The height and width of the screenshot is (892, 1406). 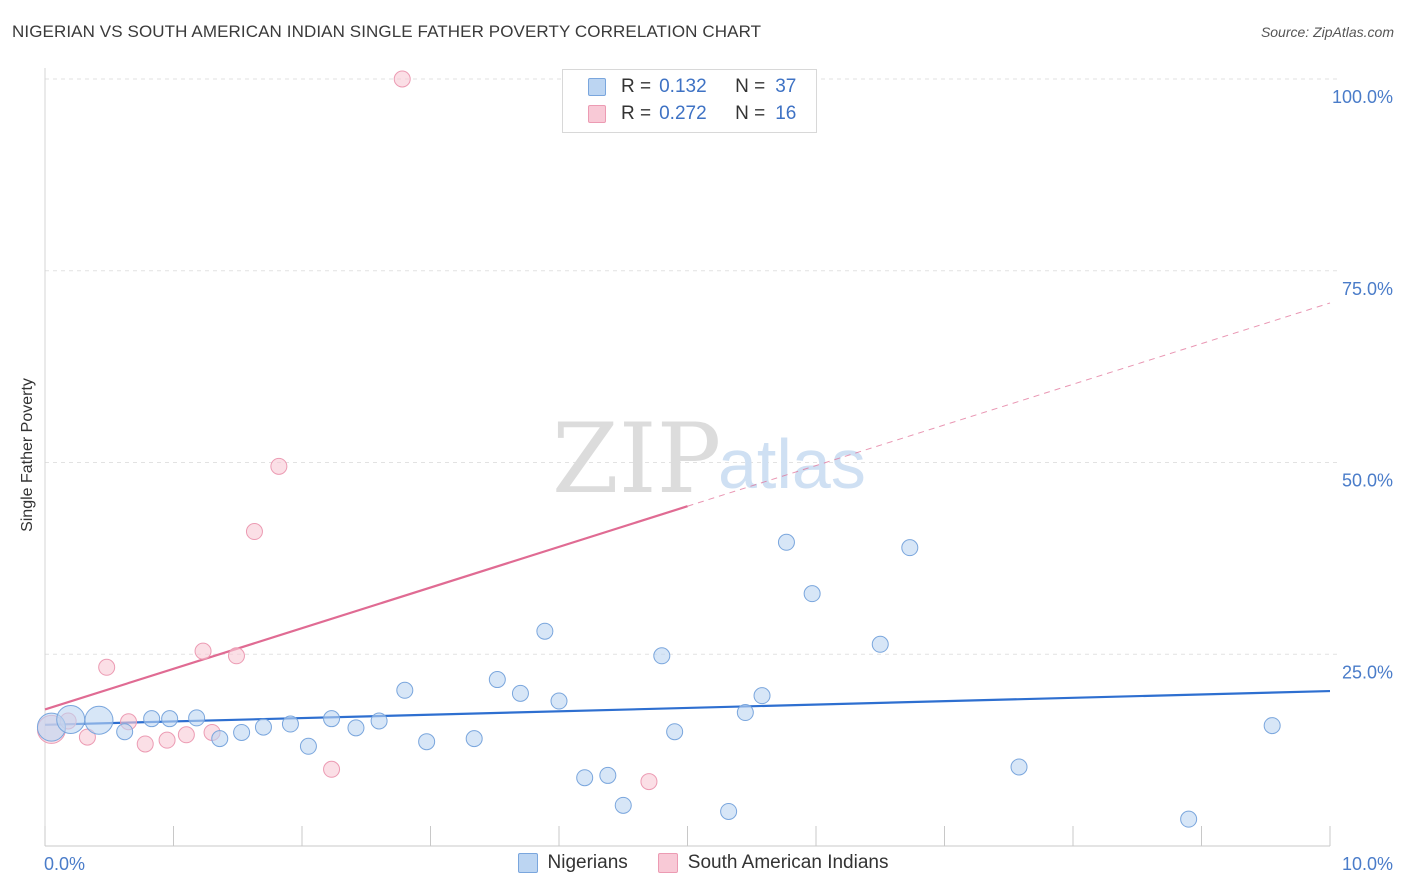 I want to click on nigerians-swatch, so click(x=597, y=87).